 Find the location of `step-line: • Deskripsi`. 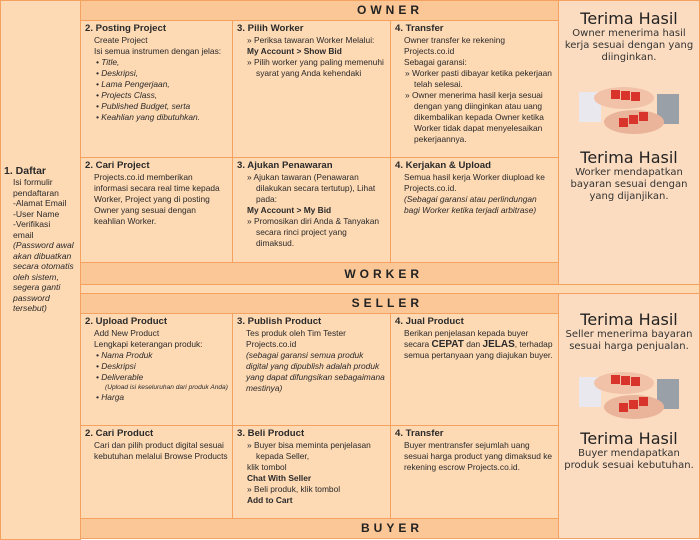

step-line: • Deskripsi is located at coordinates (116, 366).